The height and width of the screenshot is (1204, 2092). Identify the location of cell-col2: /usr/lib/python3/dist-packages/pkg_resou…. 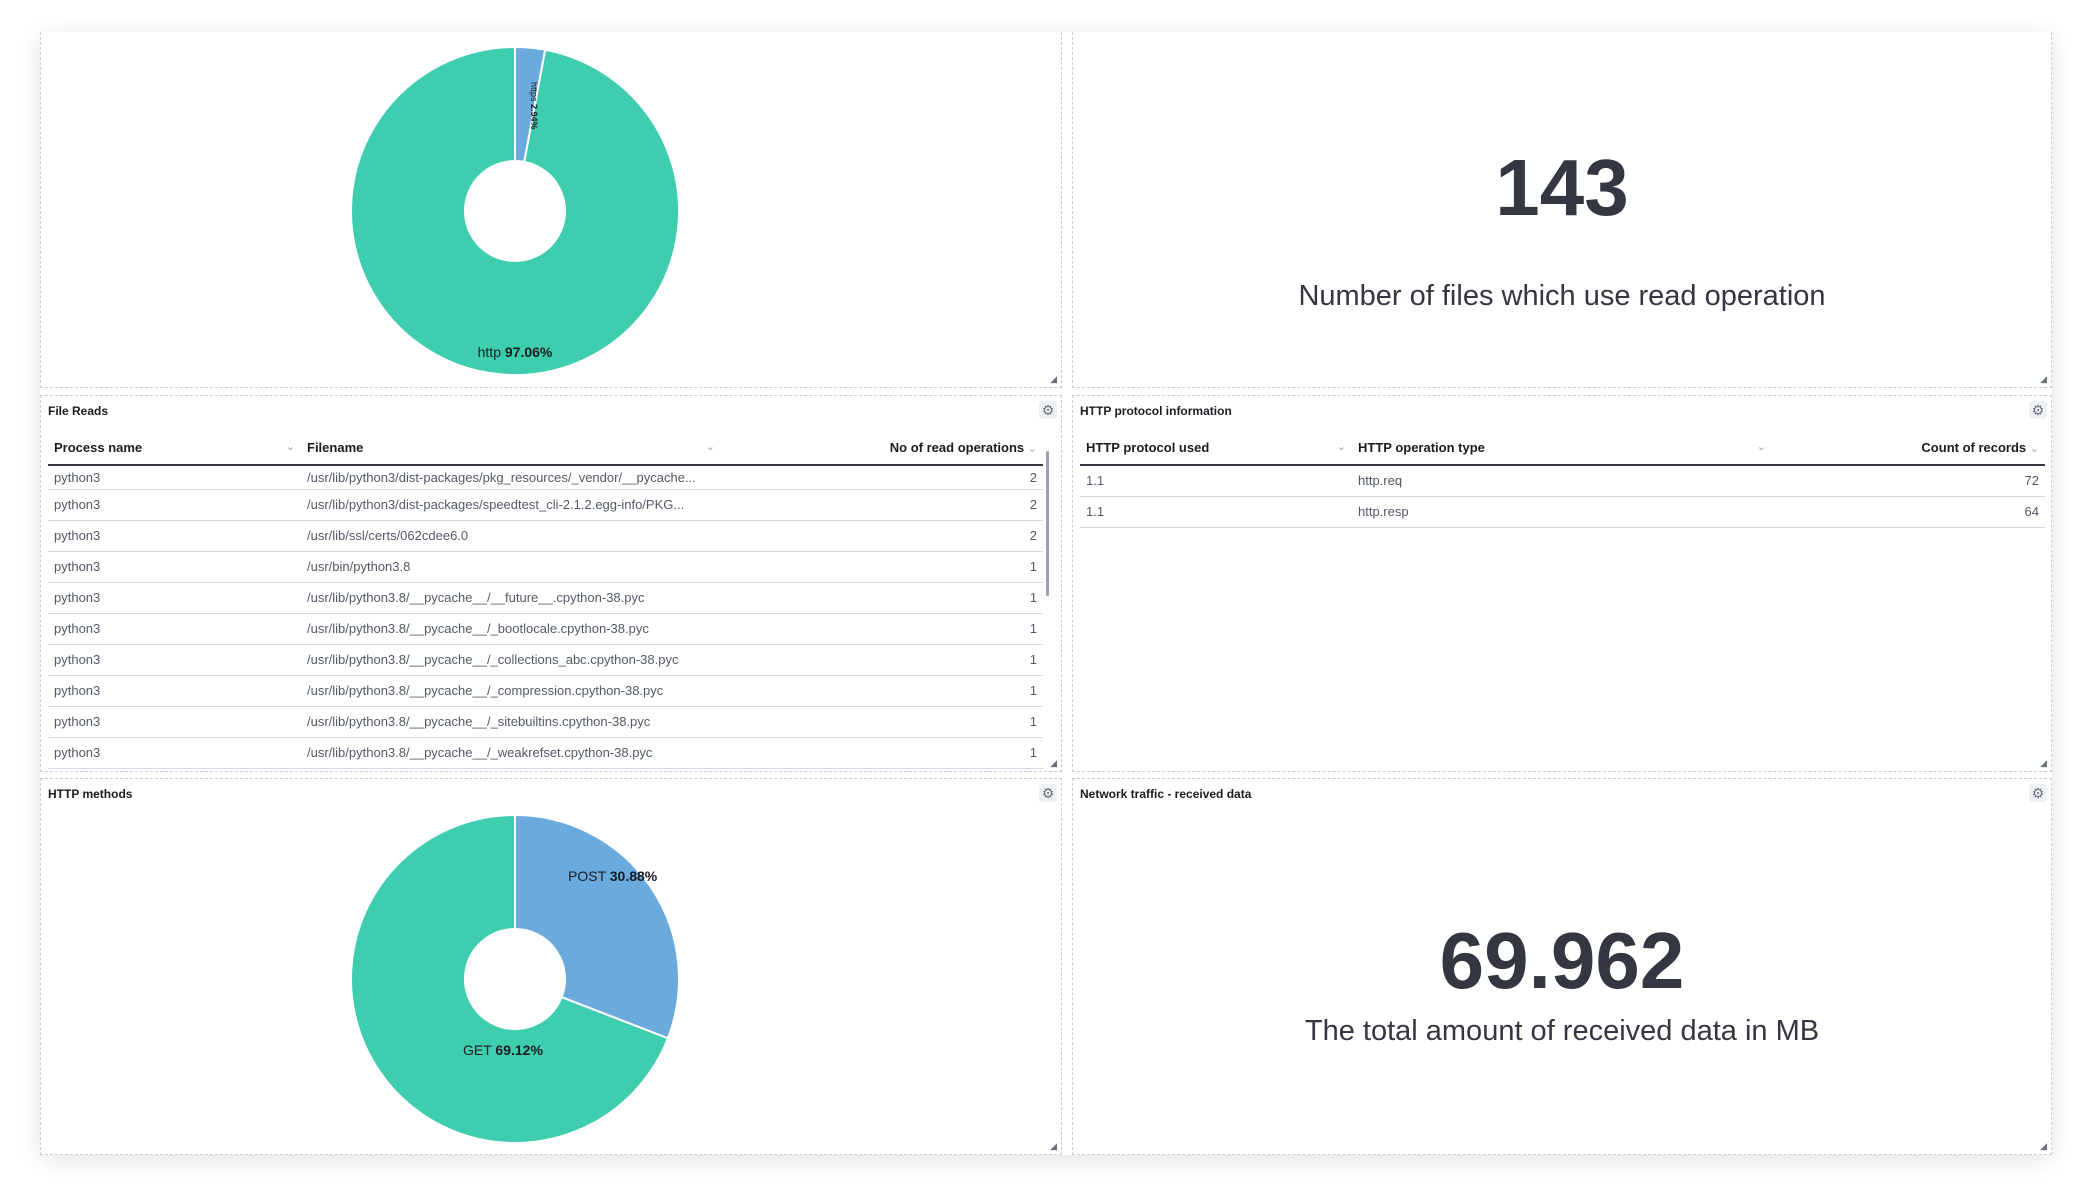
(511, 477).